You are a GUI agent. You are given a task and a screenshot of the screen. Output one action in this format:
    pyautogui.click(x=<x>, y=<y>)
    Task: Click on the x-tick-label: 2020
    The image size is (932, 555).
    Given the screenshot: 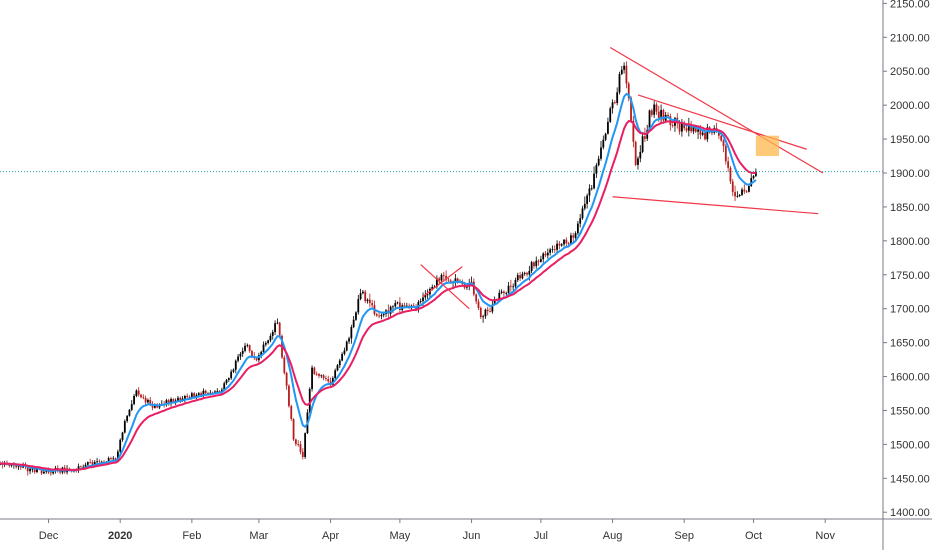 What is the action you would take?
    pyautogui.click(x=120, y=536)
    